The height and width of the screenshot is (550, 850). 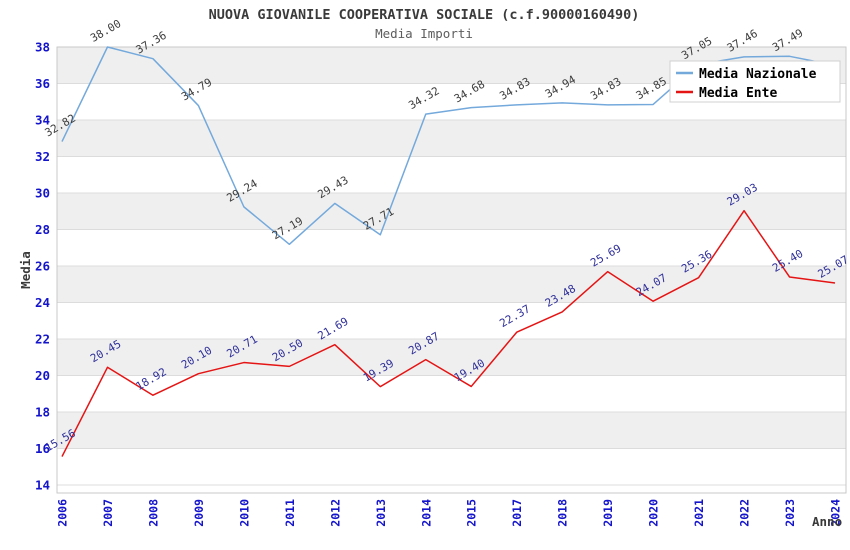 What do you see at coordinates (42, 375) in the screenshot?
I see `y-tick-label: 20` at bounding box center [42, 375].